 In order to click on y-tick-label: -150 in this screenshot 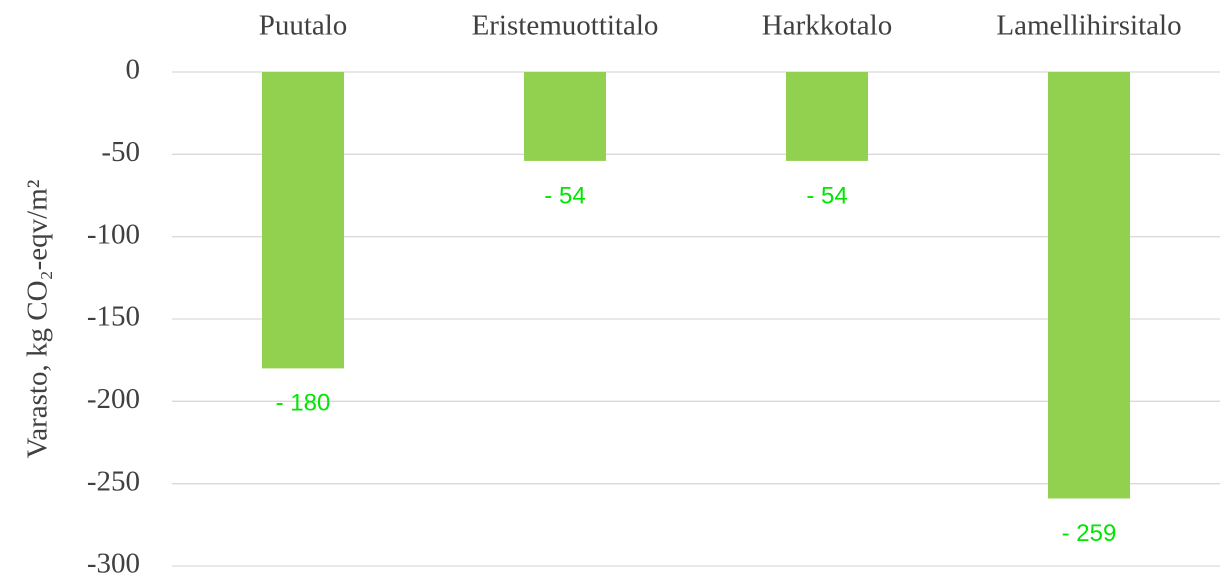, I will do `click(113, 317)`.